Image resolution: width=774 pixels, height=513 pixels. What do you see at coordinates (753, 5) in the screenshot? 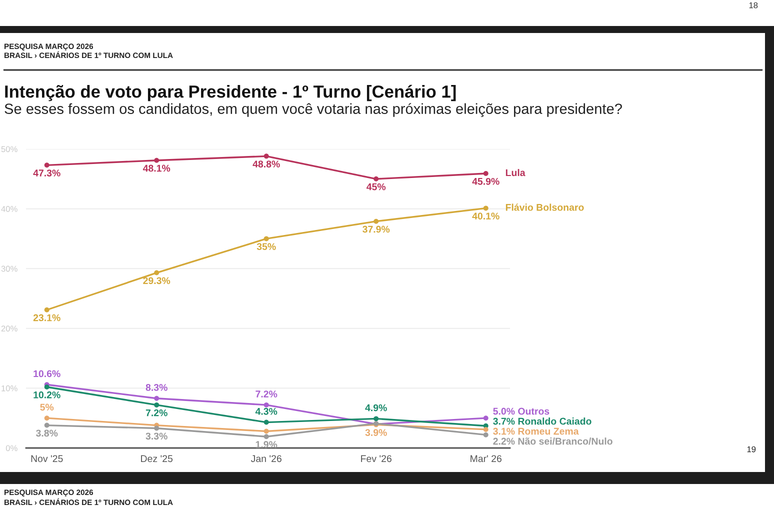
I see `text: 18` at bounding box center [753, 5].